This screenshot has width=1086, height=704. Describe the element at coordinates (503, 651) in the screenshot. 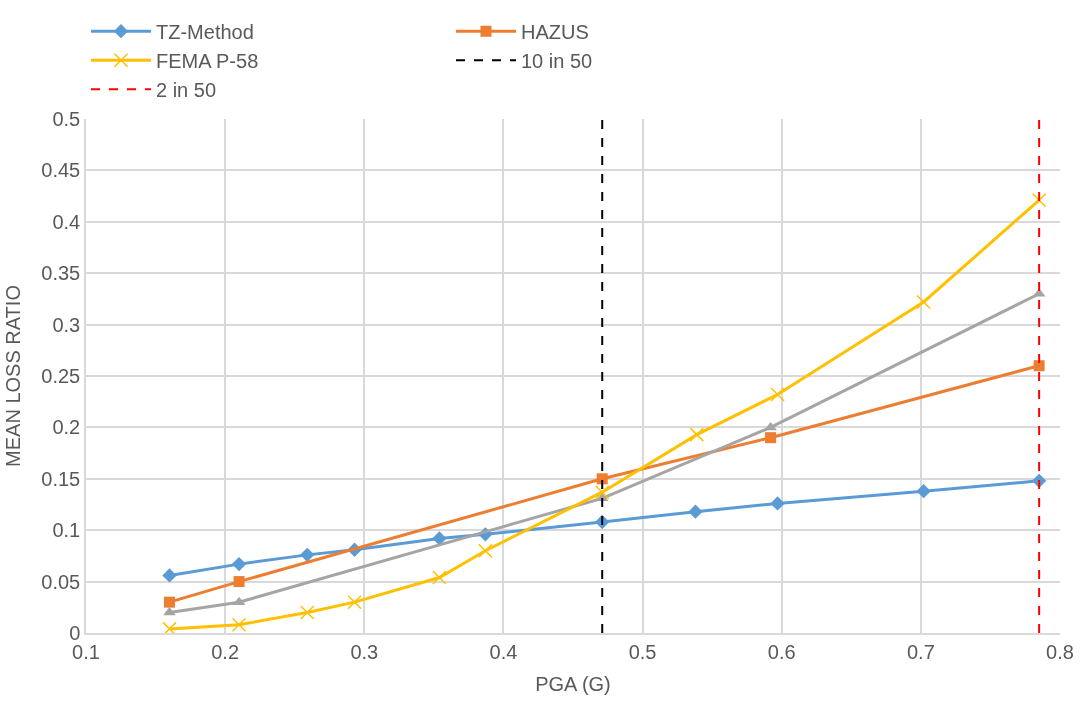

I see `x-tick-label: 0.4` at that location.